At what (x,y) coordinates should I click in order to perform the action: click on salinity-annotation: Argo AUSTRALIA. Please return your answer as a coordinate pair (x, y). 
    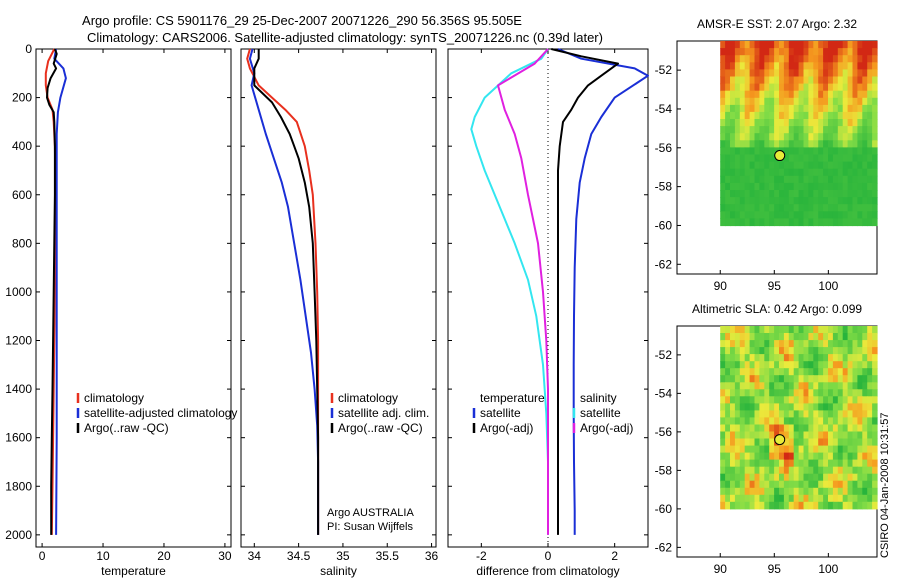
    Looking at the image, I should click on (370, 513).